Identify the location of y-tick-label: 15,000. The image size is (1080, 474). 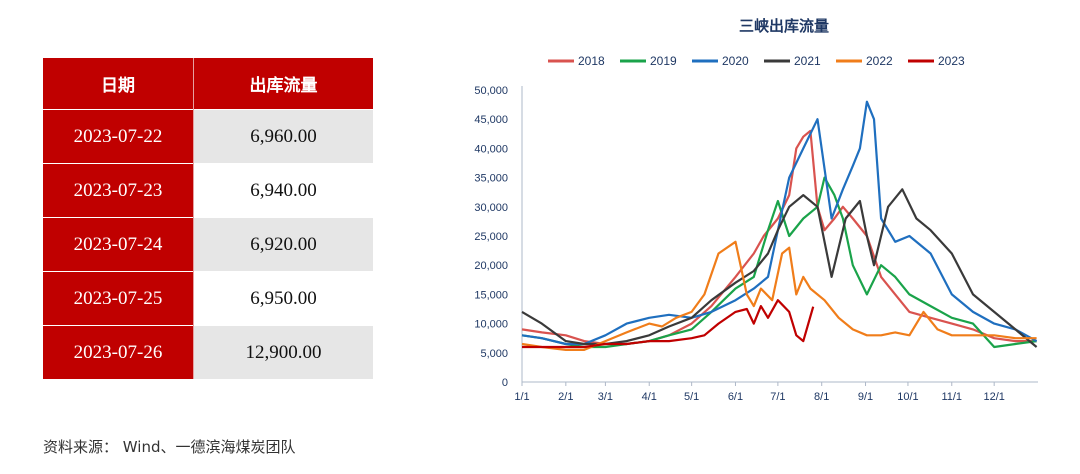
(491, 295).